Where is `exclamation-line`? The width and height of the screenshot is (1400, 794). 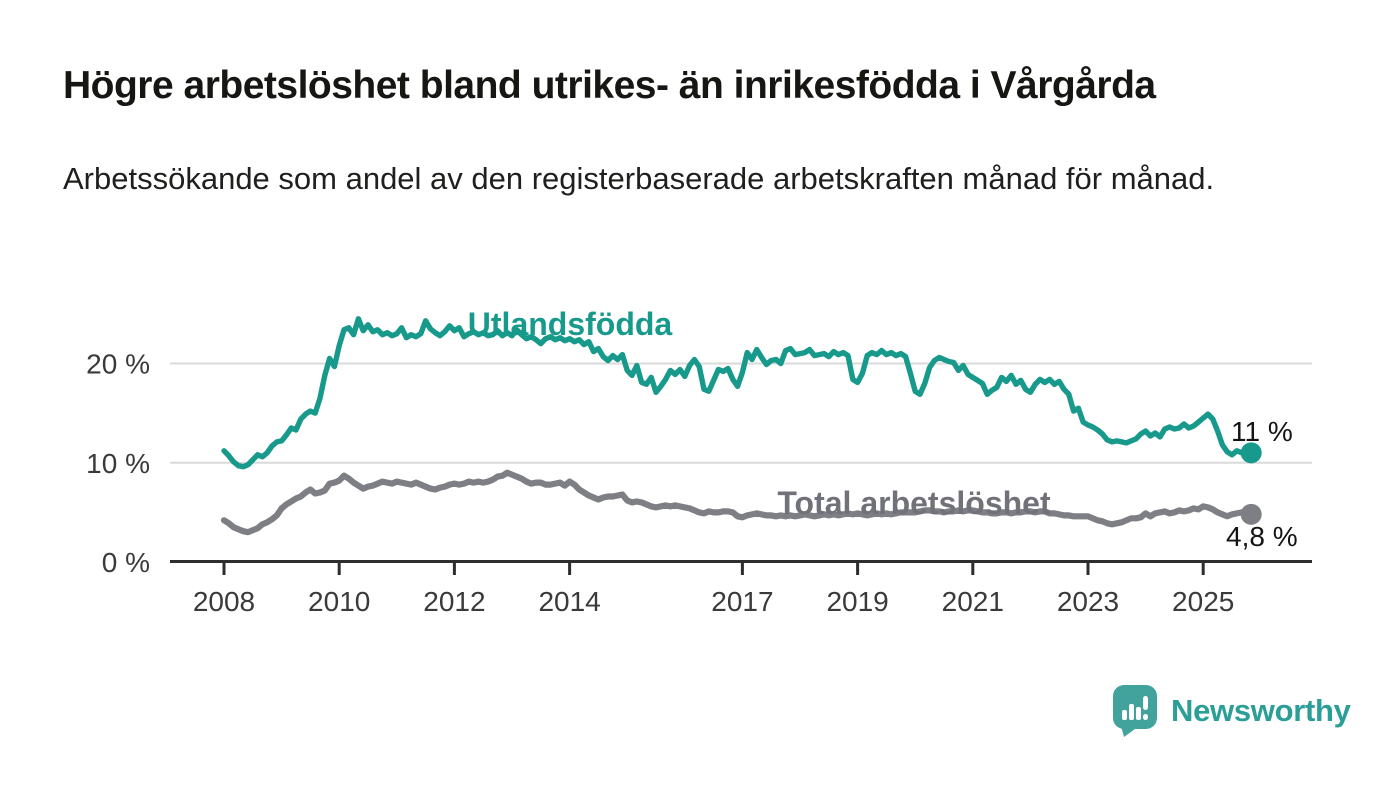
exclamation-line is located at coordinates (1145, 703).